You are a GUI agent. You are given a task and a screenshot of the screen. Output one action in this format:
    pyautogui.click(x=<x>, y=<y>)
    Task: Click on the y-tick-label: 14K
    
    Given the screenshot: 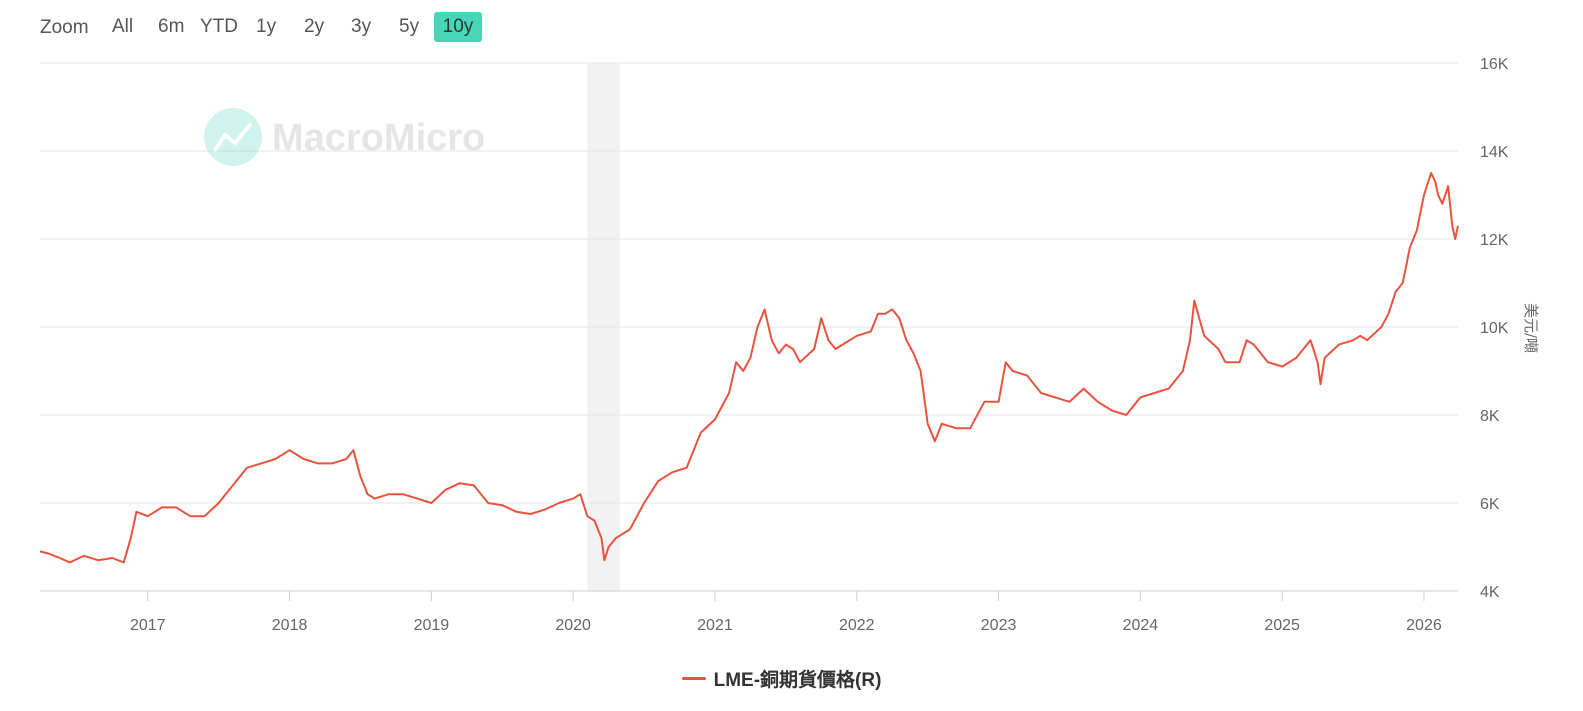 What is the action you would take?
    pyautogui.click(x=1494, y=152)
    